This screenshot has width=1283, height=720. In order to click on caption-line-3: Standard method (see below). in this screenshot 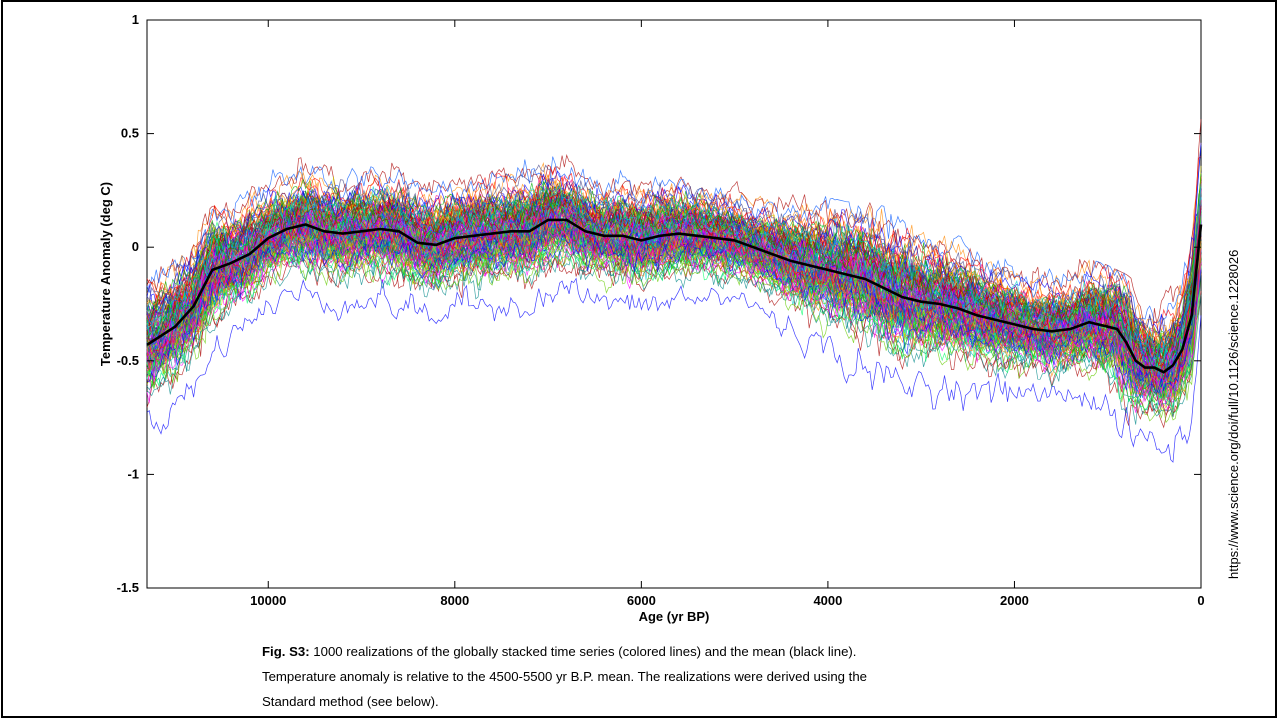, I will do `click(350, 701)`.